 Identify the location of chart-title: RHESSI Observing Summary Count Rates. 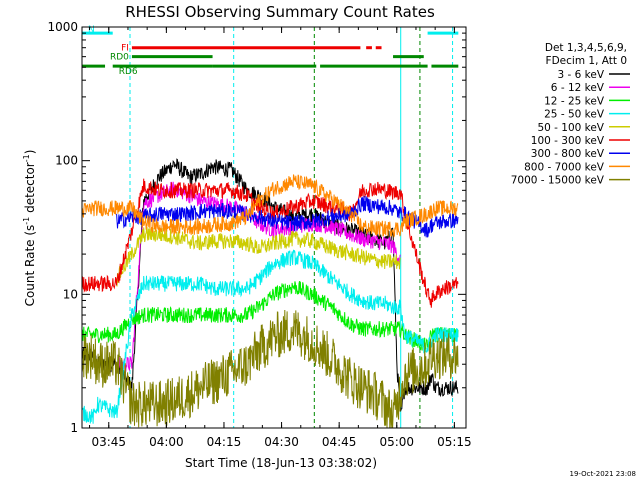
(280, 12).